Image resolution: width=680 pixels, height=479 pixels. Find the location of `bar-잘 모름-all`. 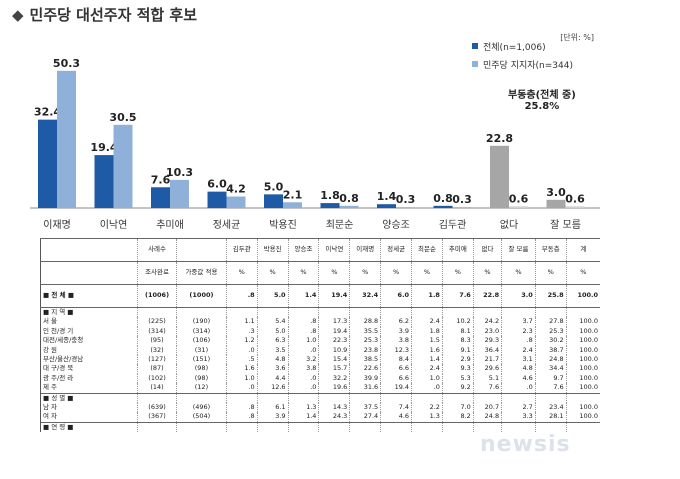

bar-잘 모름-all is located at coordinates (556, 203).